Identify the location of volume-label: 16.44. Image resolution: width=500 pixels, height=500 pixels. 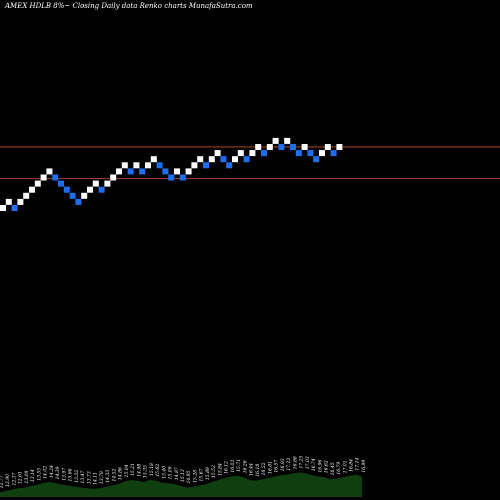
(252, 469).